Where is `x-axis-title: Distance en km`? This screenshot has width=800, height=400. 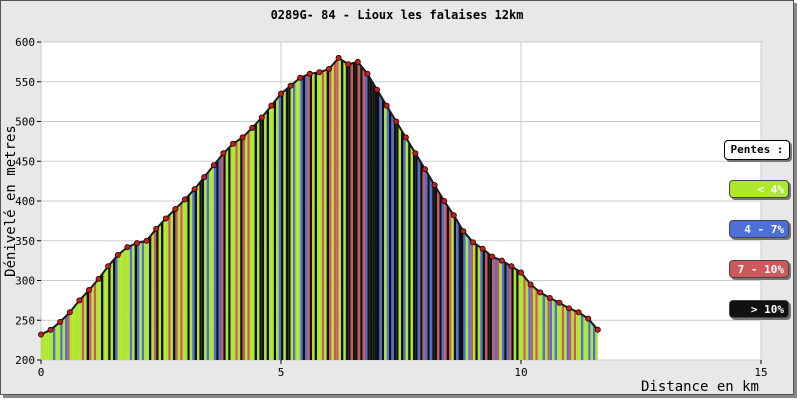
x-axis-title: Distance en km is located at coordinates (700, 386).